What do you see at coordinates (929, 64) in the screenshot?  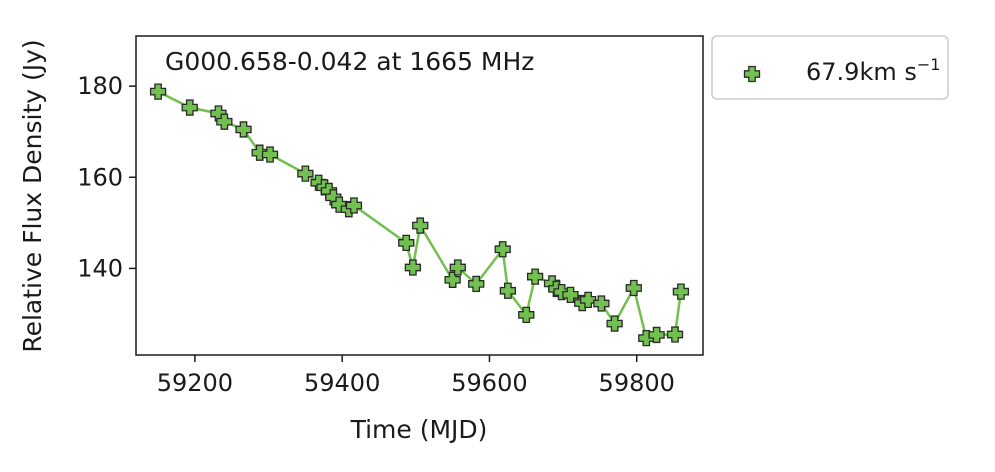 I see `legend-series-unit-exponent: −1` at bounding box center [929, 64].